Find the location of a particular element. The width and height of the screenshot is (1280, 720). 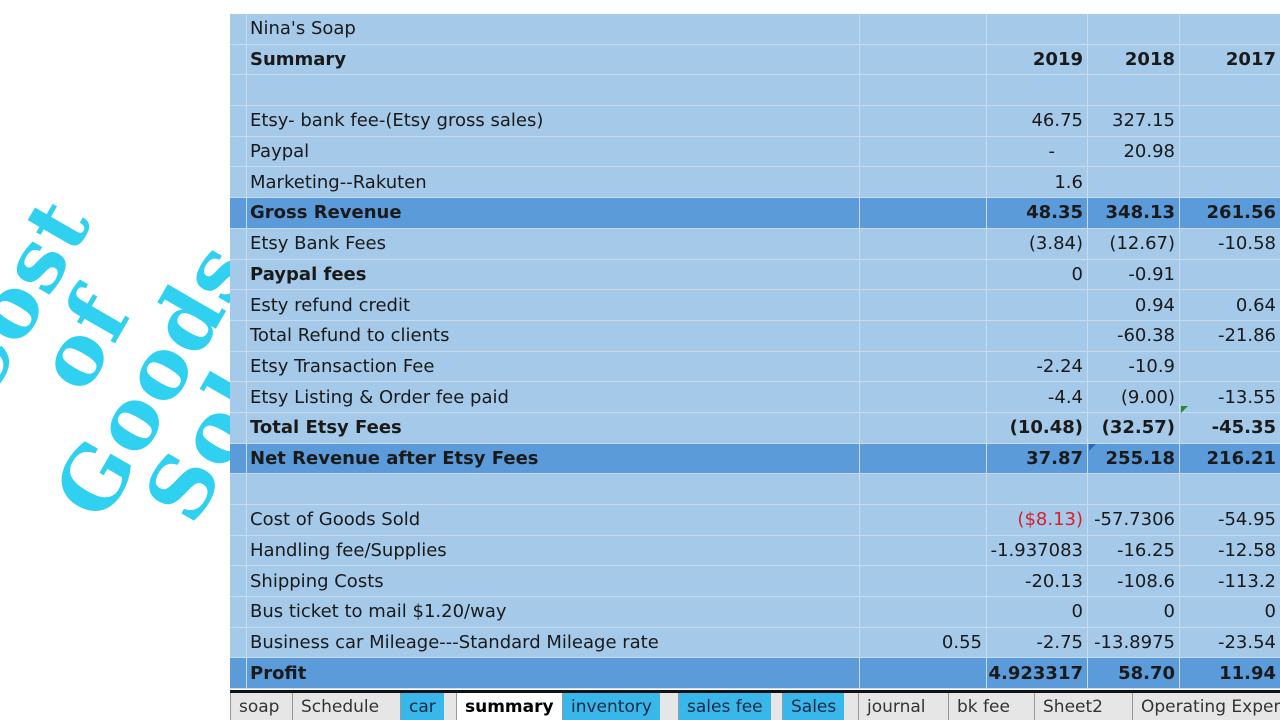

cell-2018: 58.70 is located at coordinates (1134, 673).